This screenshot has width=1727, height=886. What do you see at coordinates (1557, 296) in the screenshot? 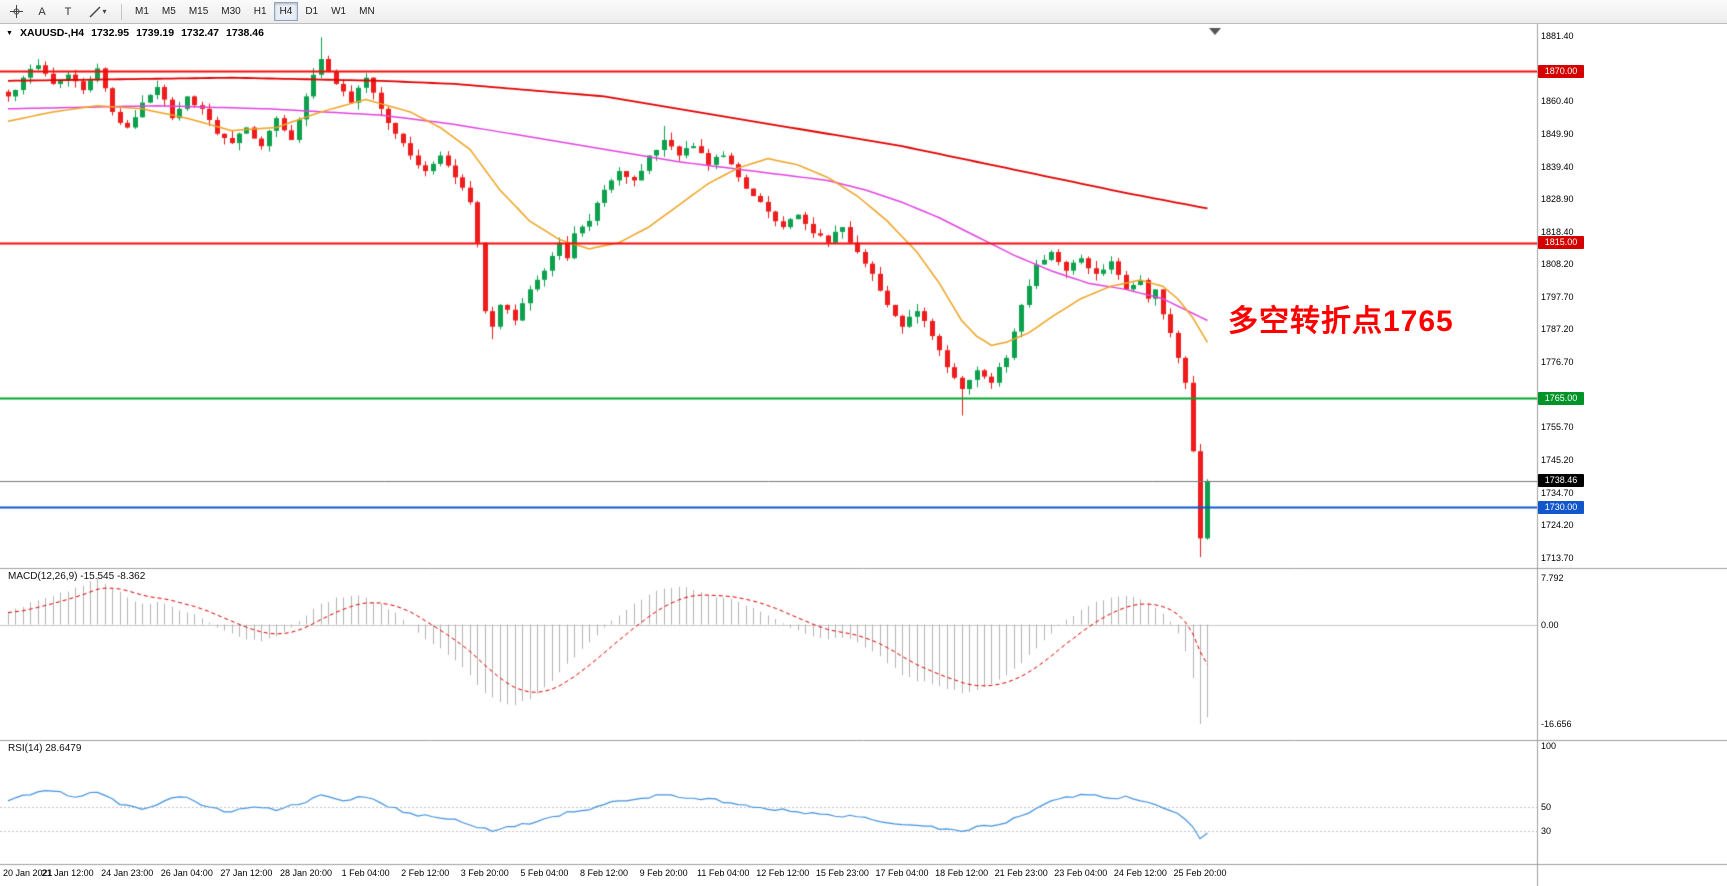
I see `price-tick-label: 1797.70` at bounding box center [1557, 296].